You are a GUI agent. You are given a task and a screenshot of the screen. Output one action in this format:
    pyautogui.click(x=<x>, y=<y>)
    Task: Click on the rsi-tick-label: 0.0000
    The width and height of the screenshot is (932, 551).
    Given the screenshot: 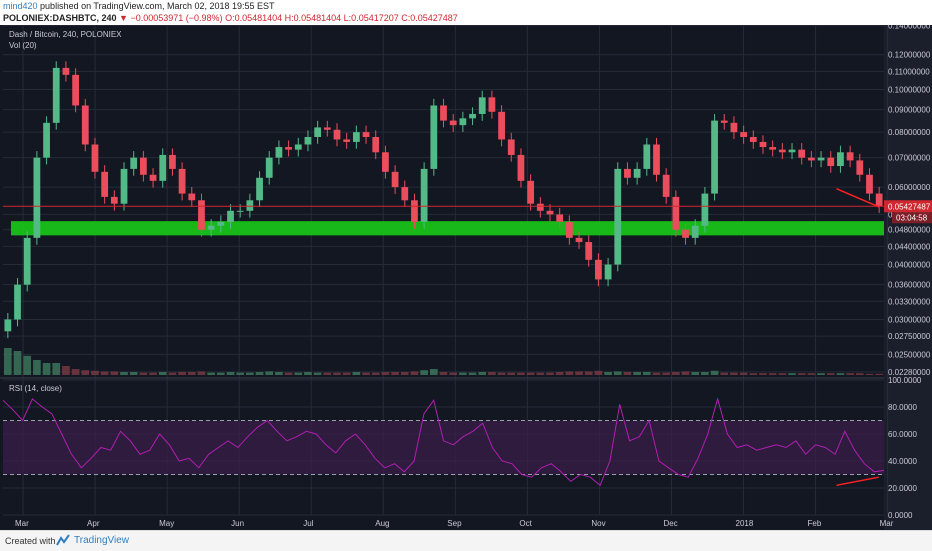 What is the action you would take?
    pyautogui.click(x=900, y=515)
    